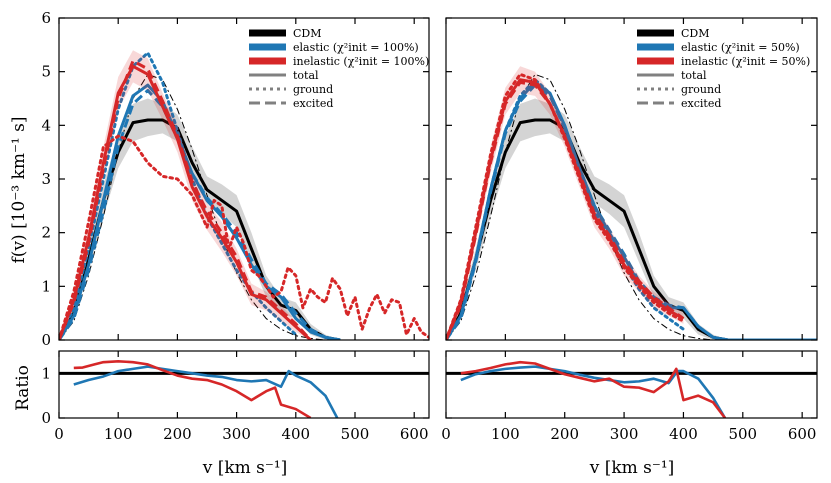  What do you see at coordinates (206, 391) in the screenshot?
I see `ratio-elastic-ratio` at bounding box center [206, 391].